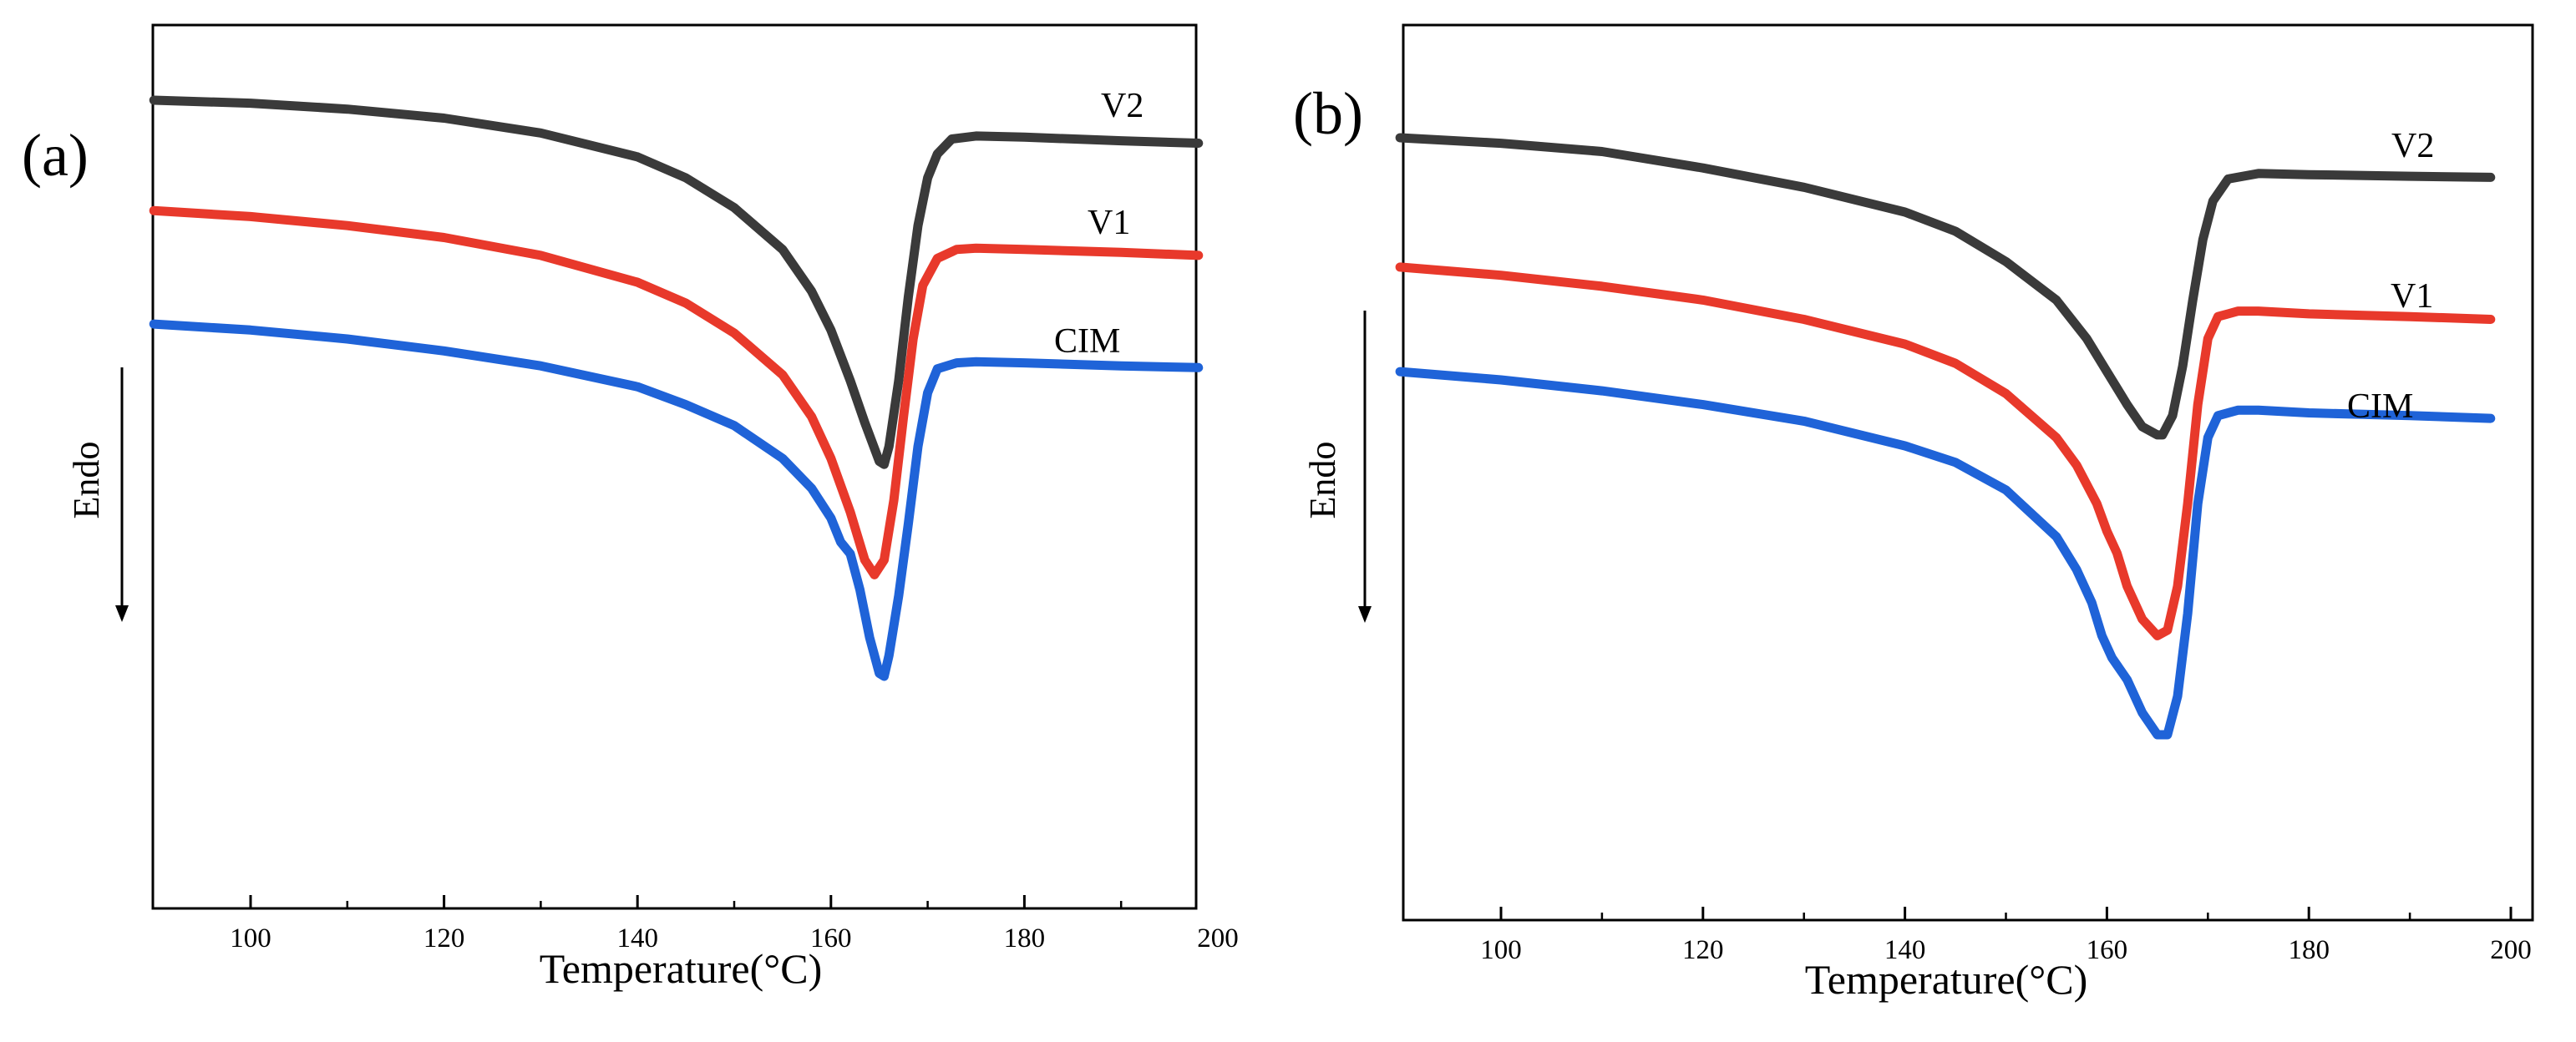  What do you see at coordinates (55, 155) in the screenshot?
I see `panel-label: (a)` at bounding box center [55, 155].